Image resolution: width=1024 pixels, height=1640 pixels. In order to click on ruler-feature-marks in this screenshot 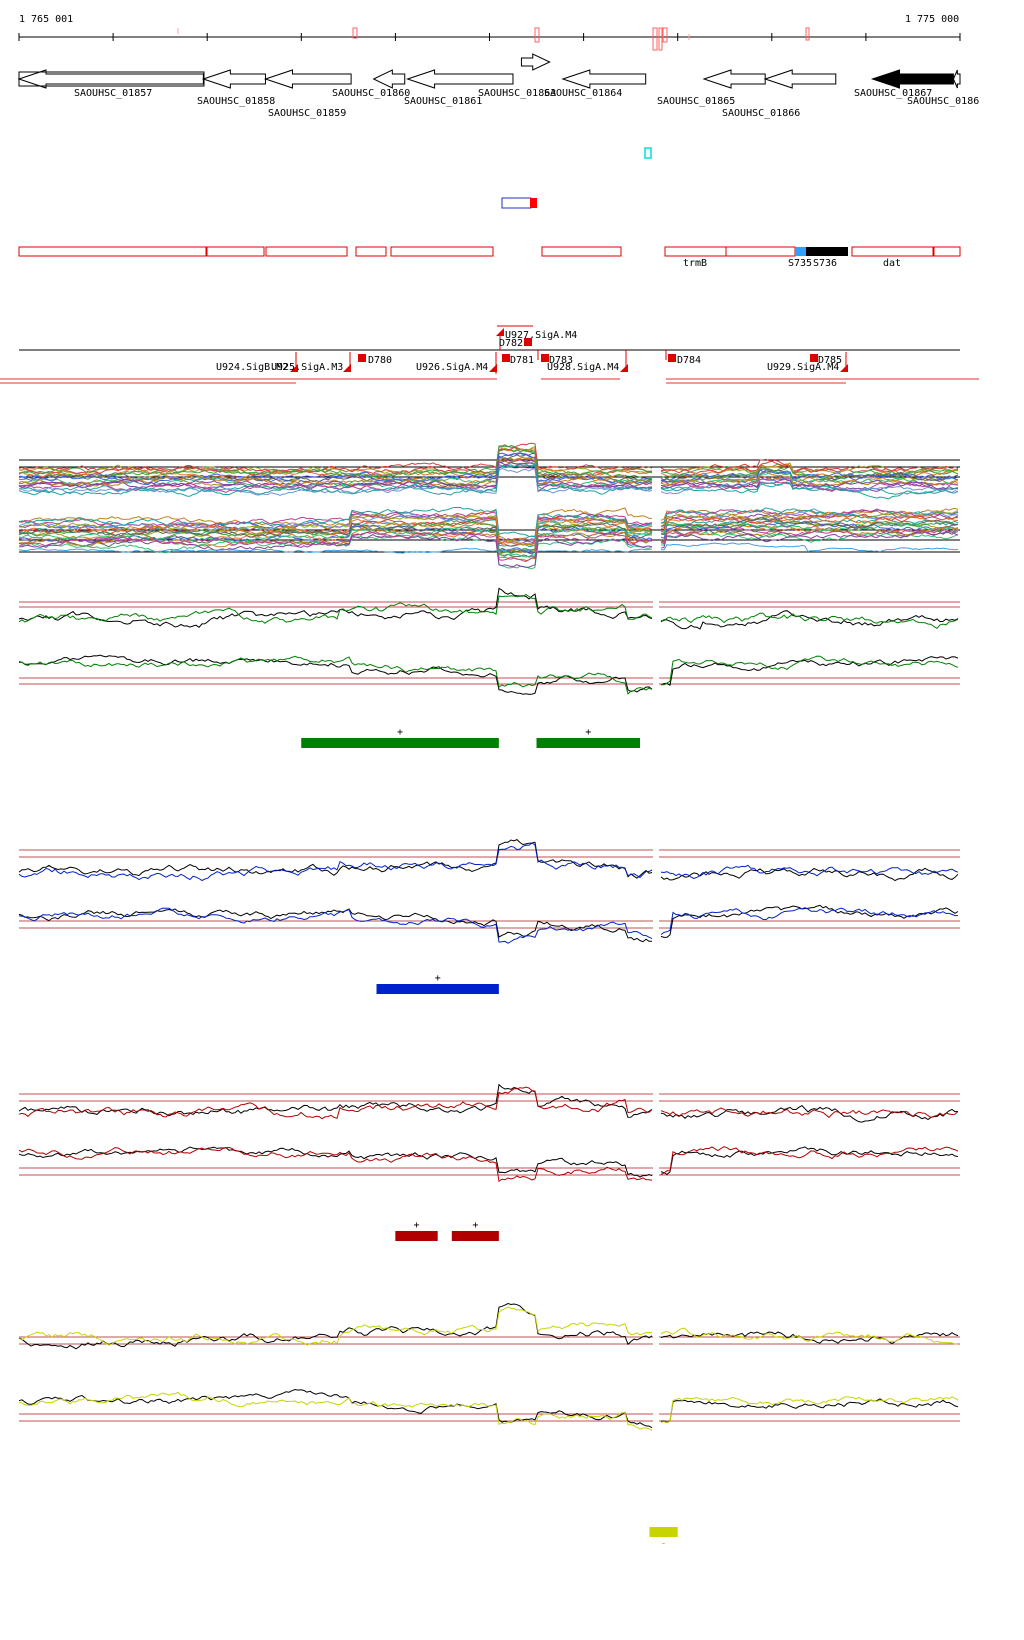, I will do `click(493, 39)`.